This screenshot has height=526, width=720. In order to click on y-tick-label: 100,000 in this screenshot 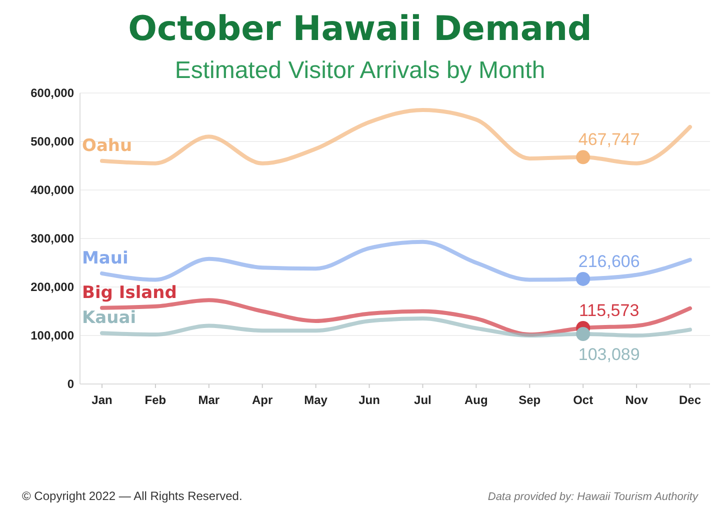, I will do `click(52, 335)`.